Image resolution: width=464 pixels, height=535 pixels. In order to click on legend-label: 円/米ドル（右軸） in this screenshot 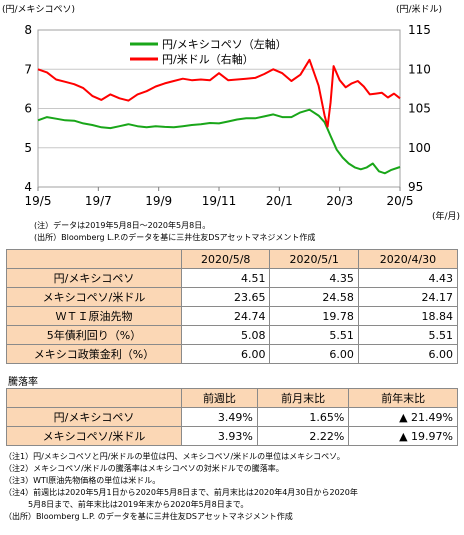, I will do `click(208, 59)`.